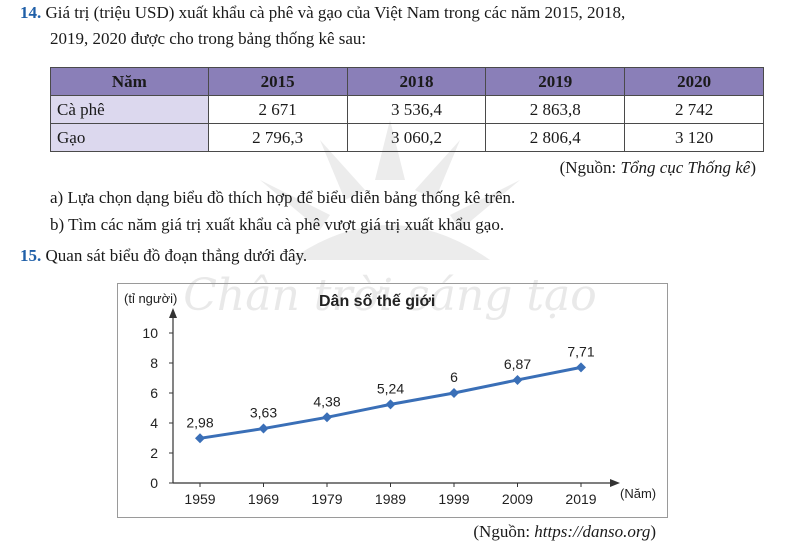  I want to click on table-cell: 2 742, so click(694, 109).